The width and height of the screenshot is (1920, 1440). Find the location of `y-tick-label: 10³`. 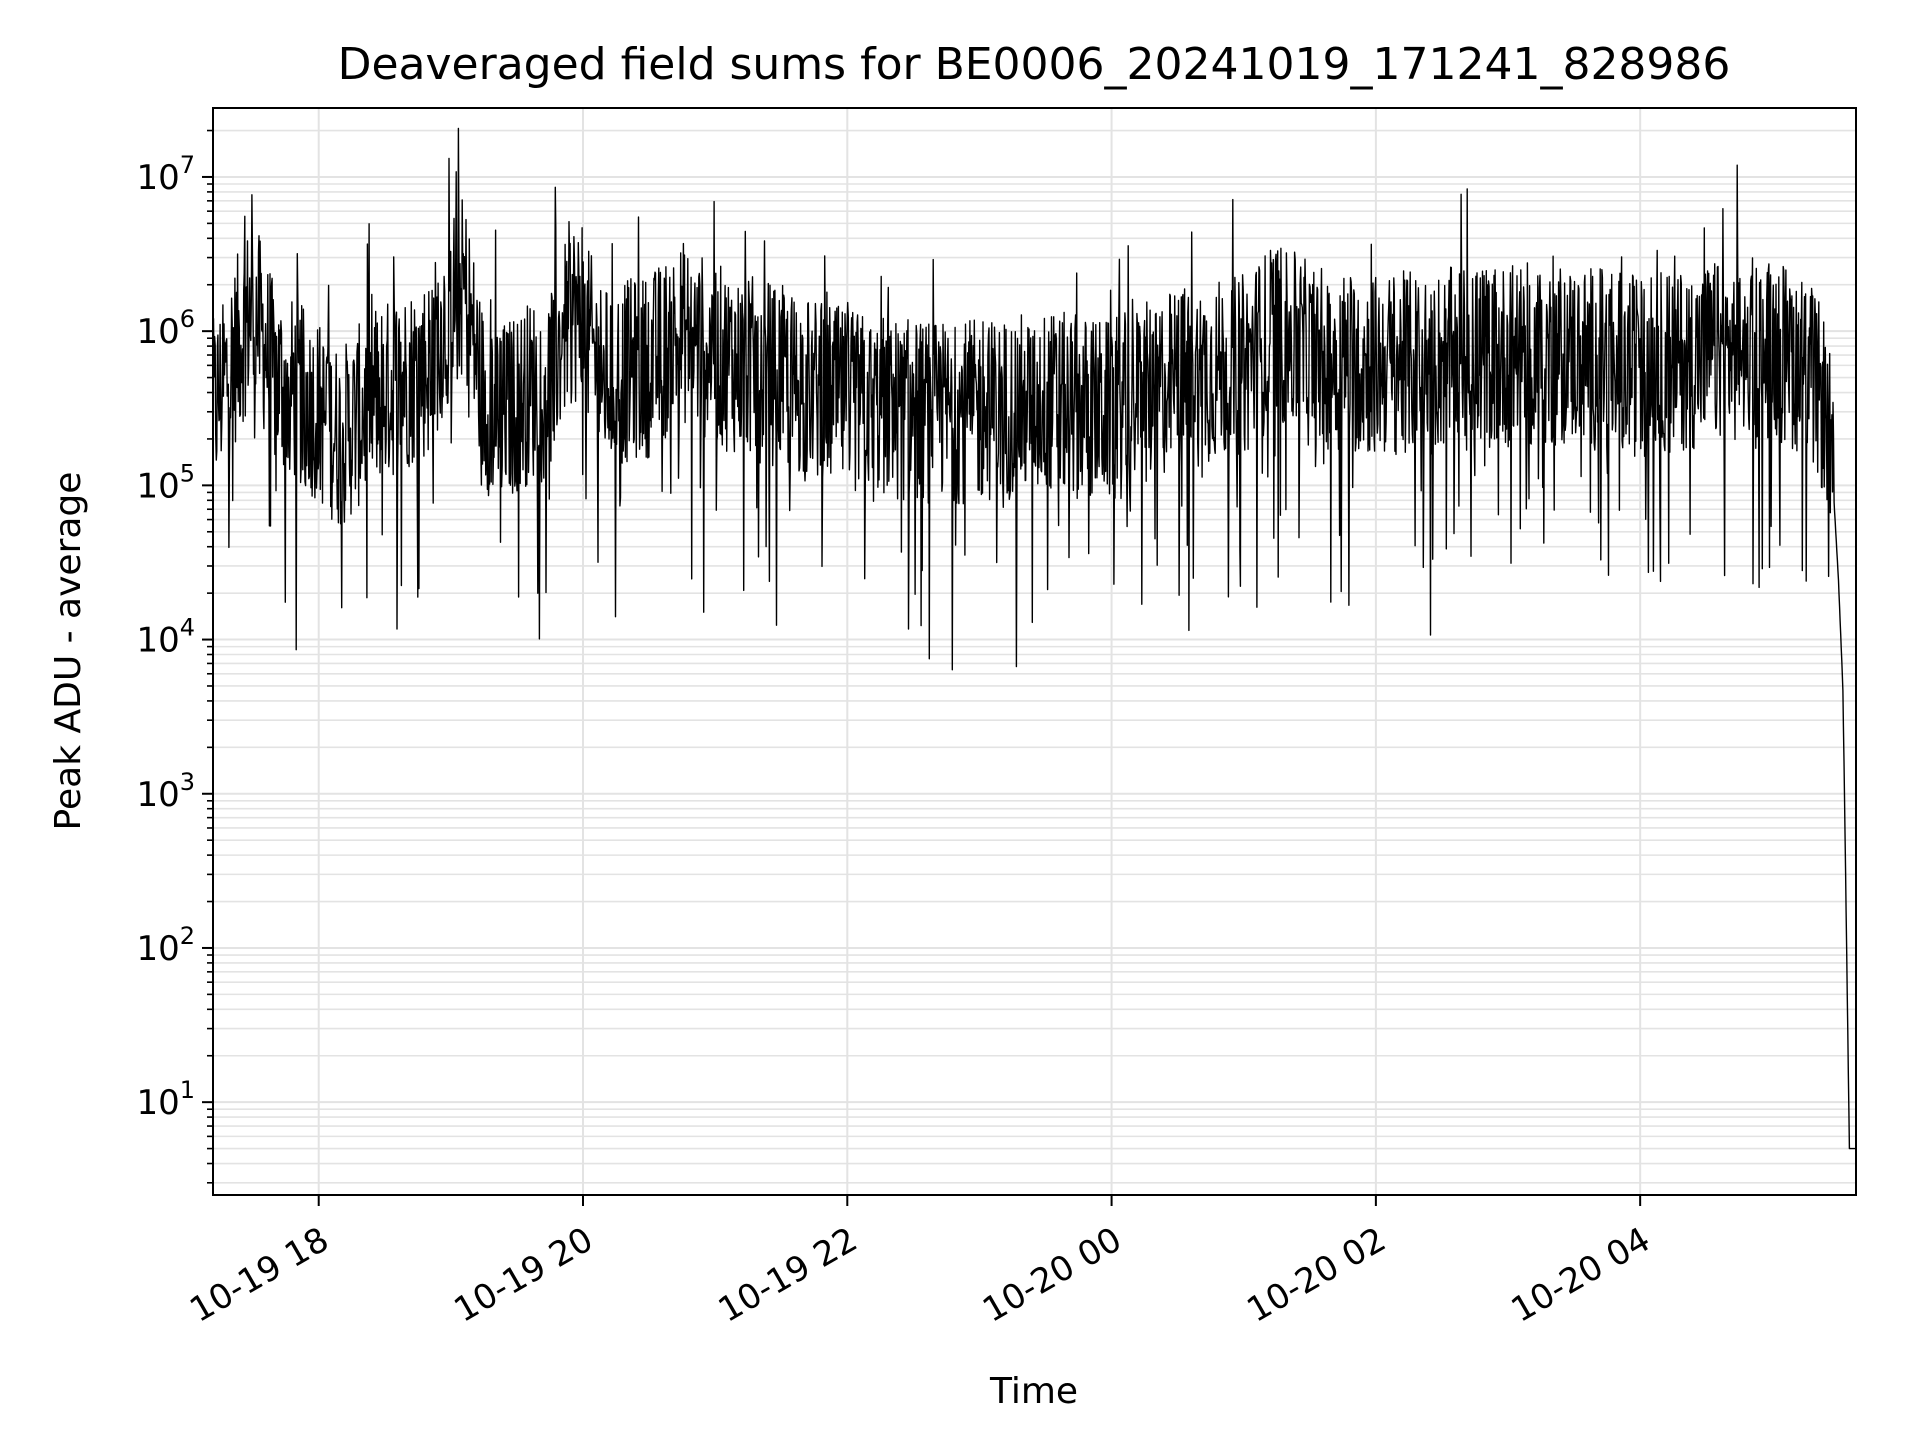

y-tick-label: 10³ is located at coordinates (165, 791).